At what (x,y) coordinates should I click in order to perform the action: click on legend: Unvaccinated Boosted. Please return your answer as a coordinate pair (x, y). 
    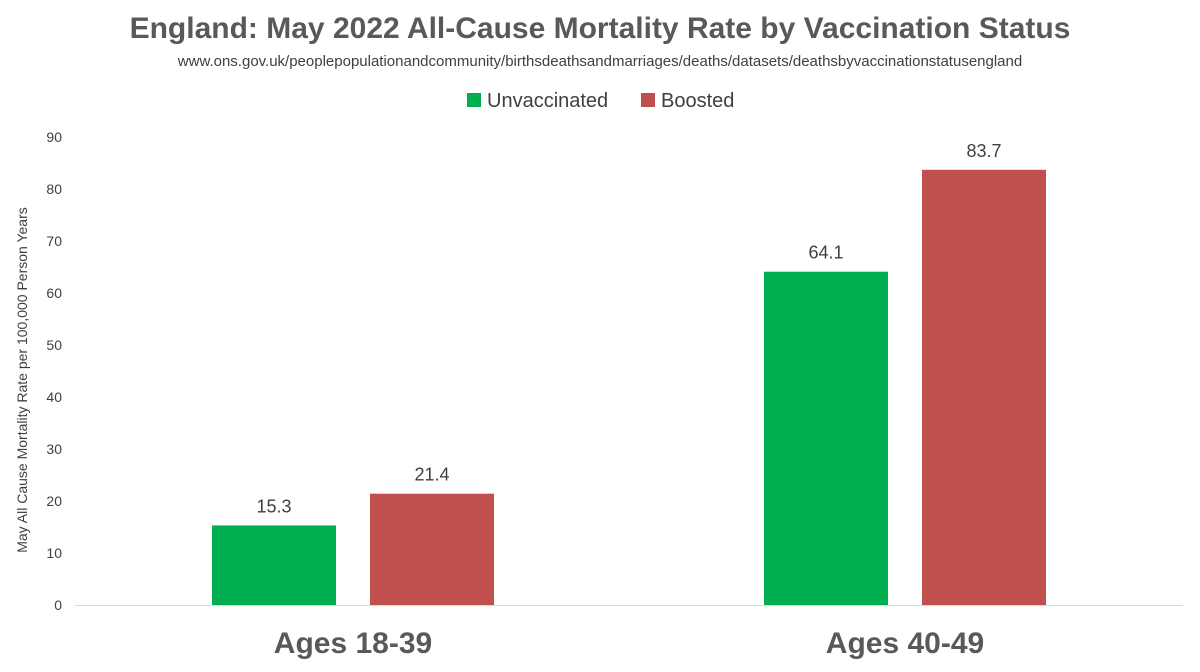
    Looking at the image, I should click on (600, 101).